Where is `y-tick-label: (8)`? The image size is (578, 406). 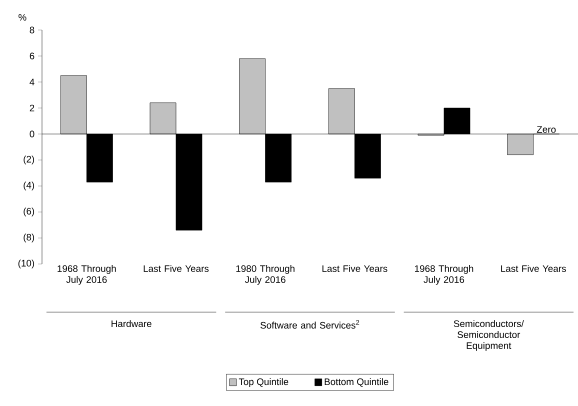 y-tick-label: (8) is located at coordinates (29, 238).